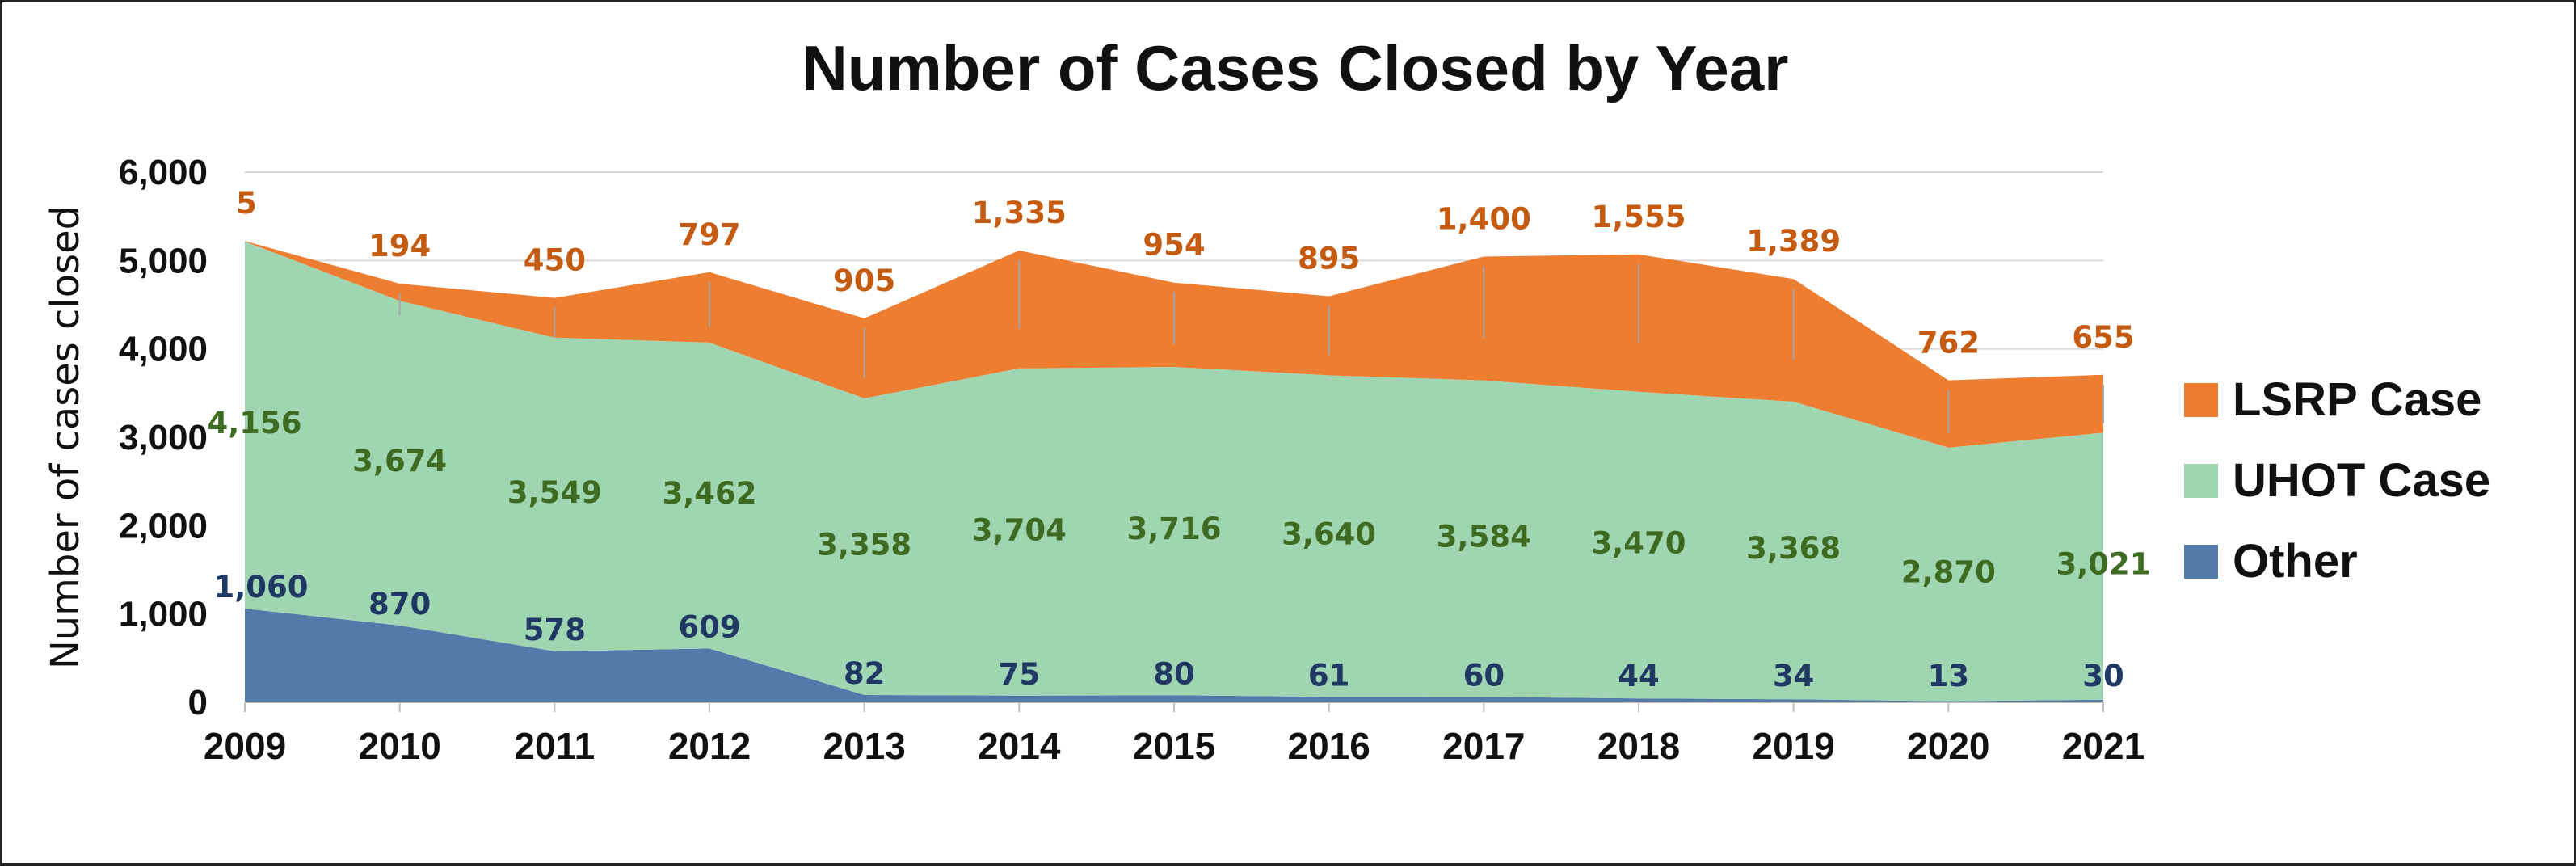  I want to click on legend-label-uhot-case: UHOT Case, so click(2361, 480).